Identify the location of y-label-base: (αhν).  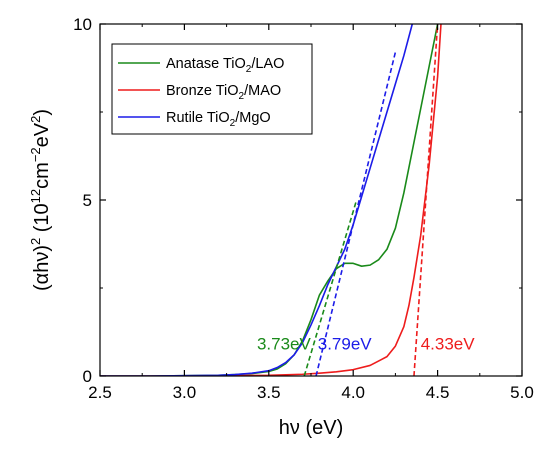
(42, 268).